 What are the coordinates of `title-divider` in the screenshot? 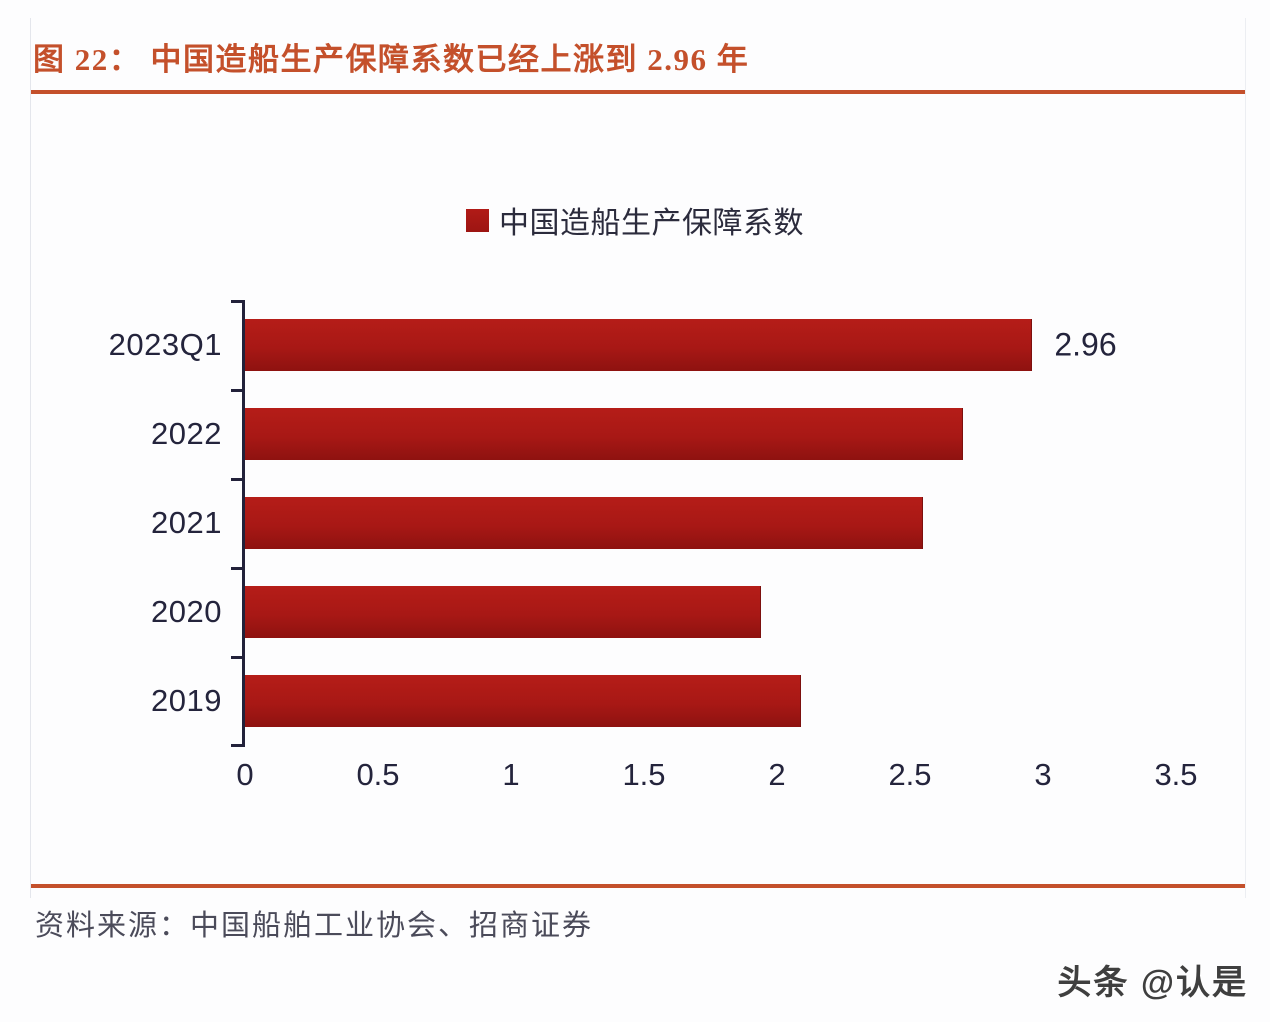 It's located at (638, 92).